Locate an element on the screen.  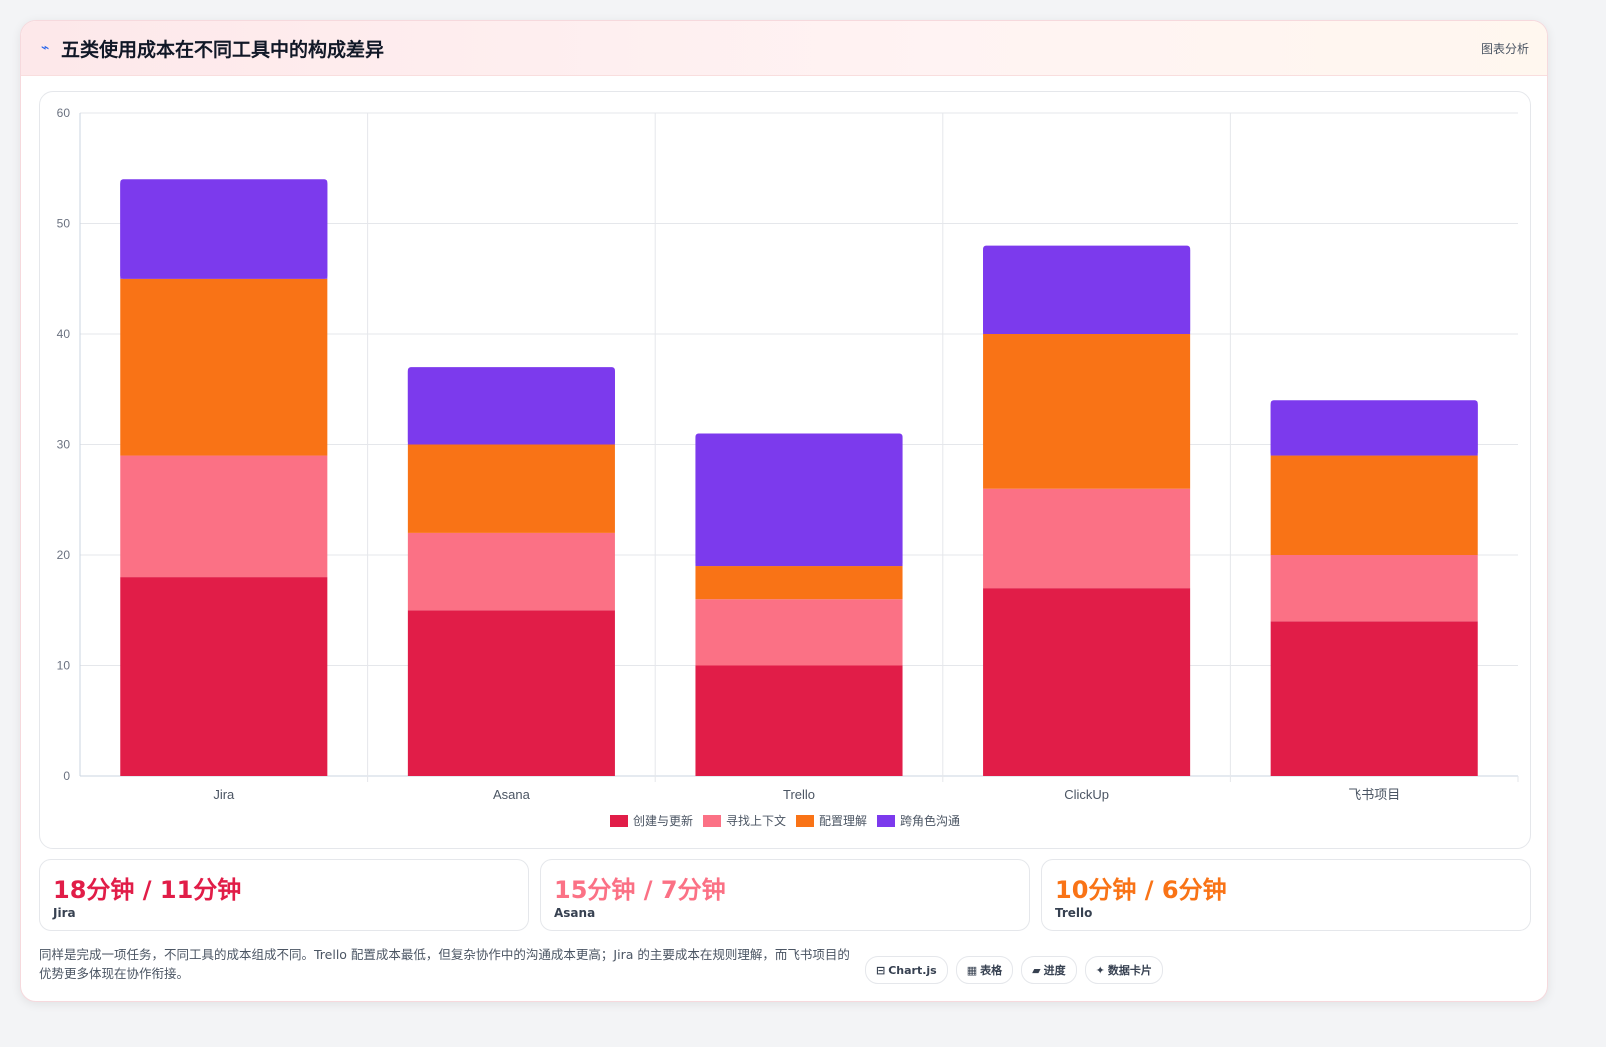
x-tick-label: Jira is located at coordinates (224, 794).